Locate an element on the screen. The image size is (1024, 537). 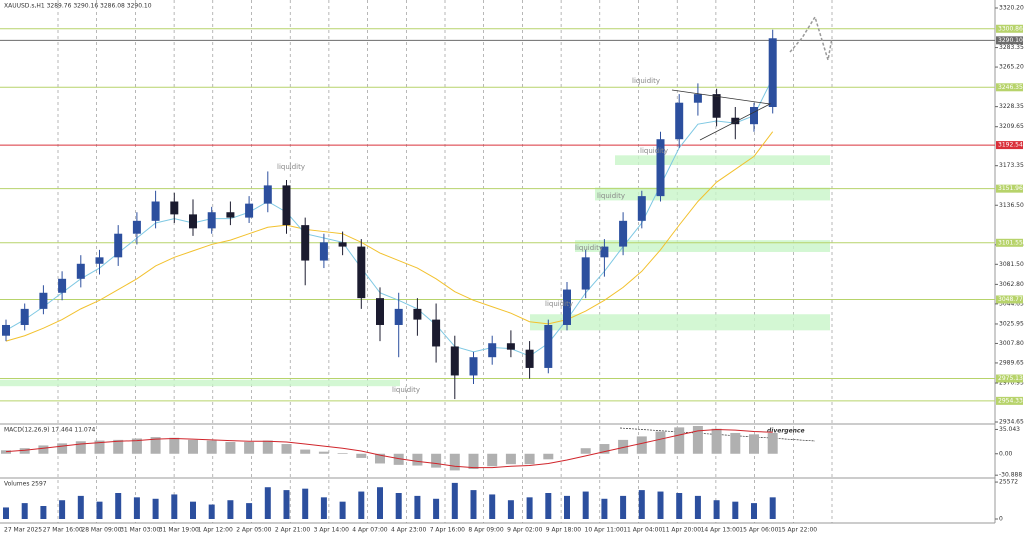
level-label: 2954.33 is located at coordinates (1010, 400).